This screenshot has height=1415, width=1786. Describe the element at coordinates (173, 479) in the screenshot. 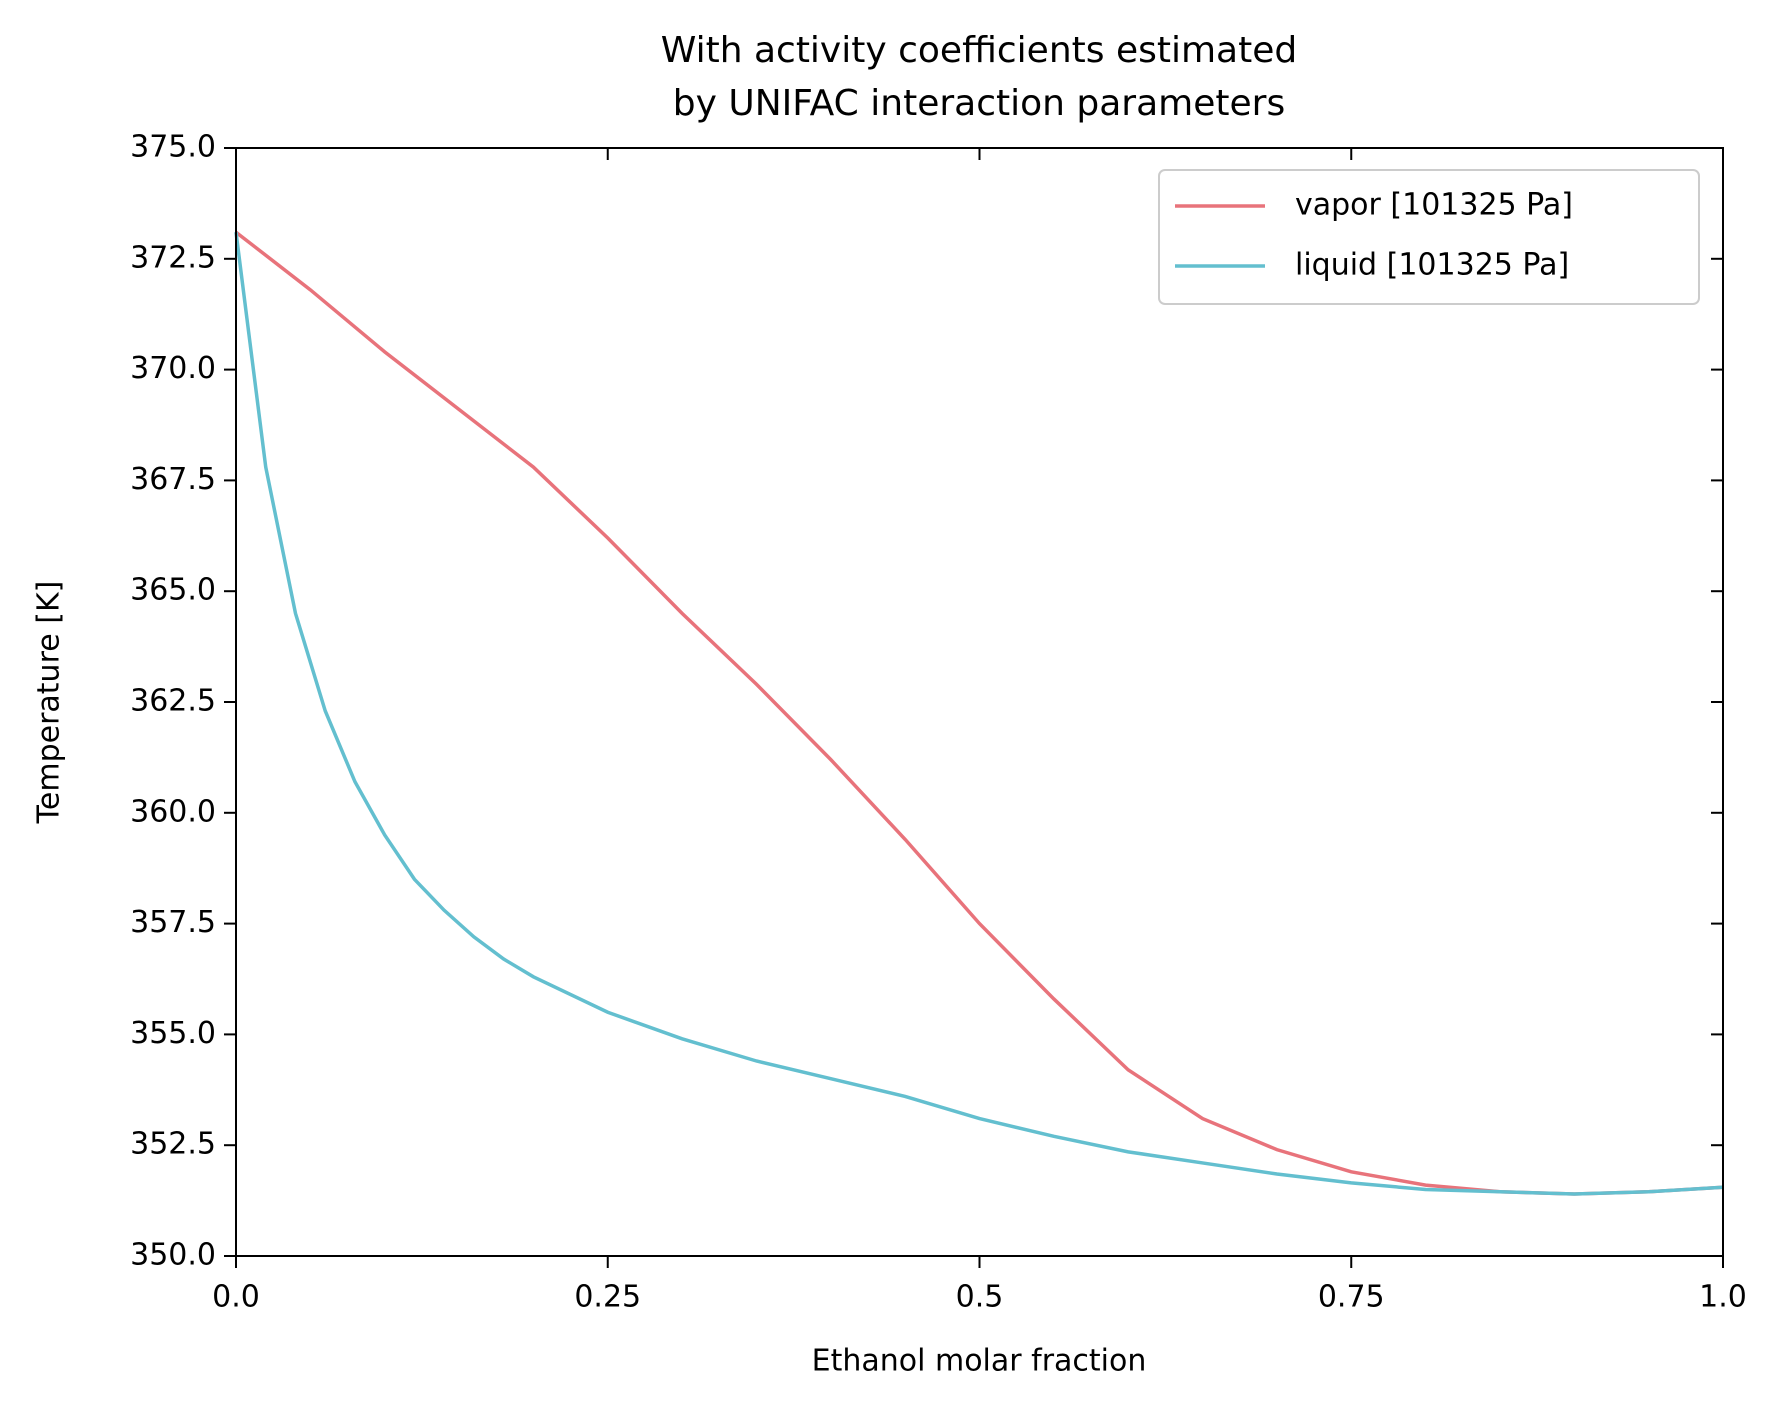

I see `y-tick-label: 367.5` at that location.